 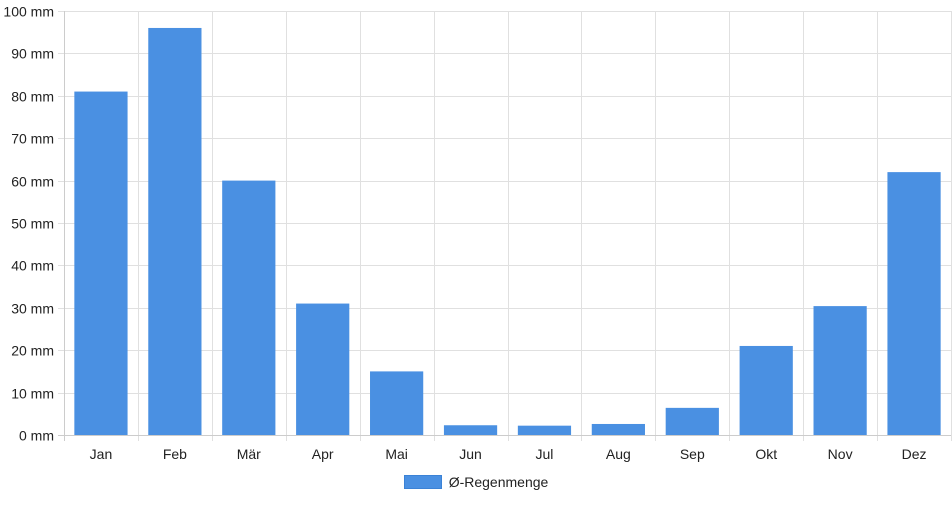 I want to click on bar-jan, so click(x=101, y=263).